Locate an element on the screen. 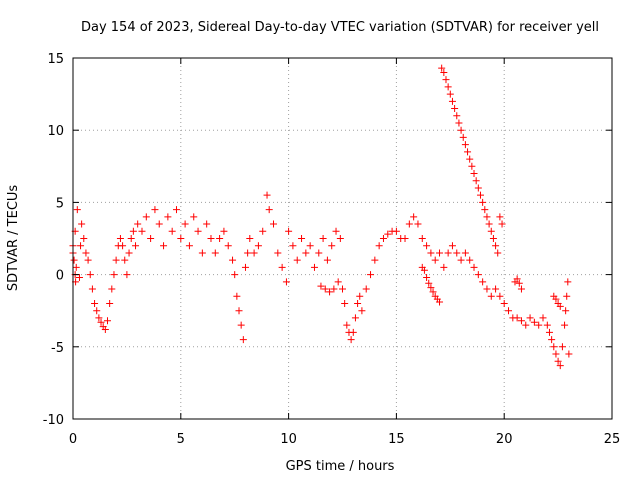 The height and width of the screenshot is (480, 640). x-tick-label: 25 is located at coordinates (612, 439).